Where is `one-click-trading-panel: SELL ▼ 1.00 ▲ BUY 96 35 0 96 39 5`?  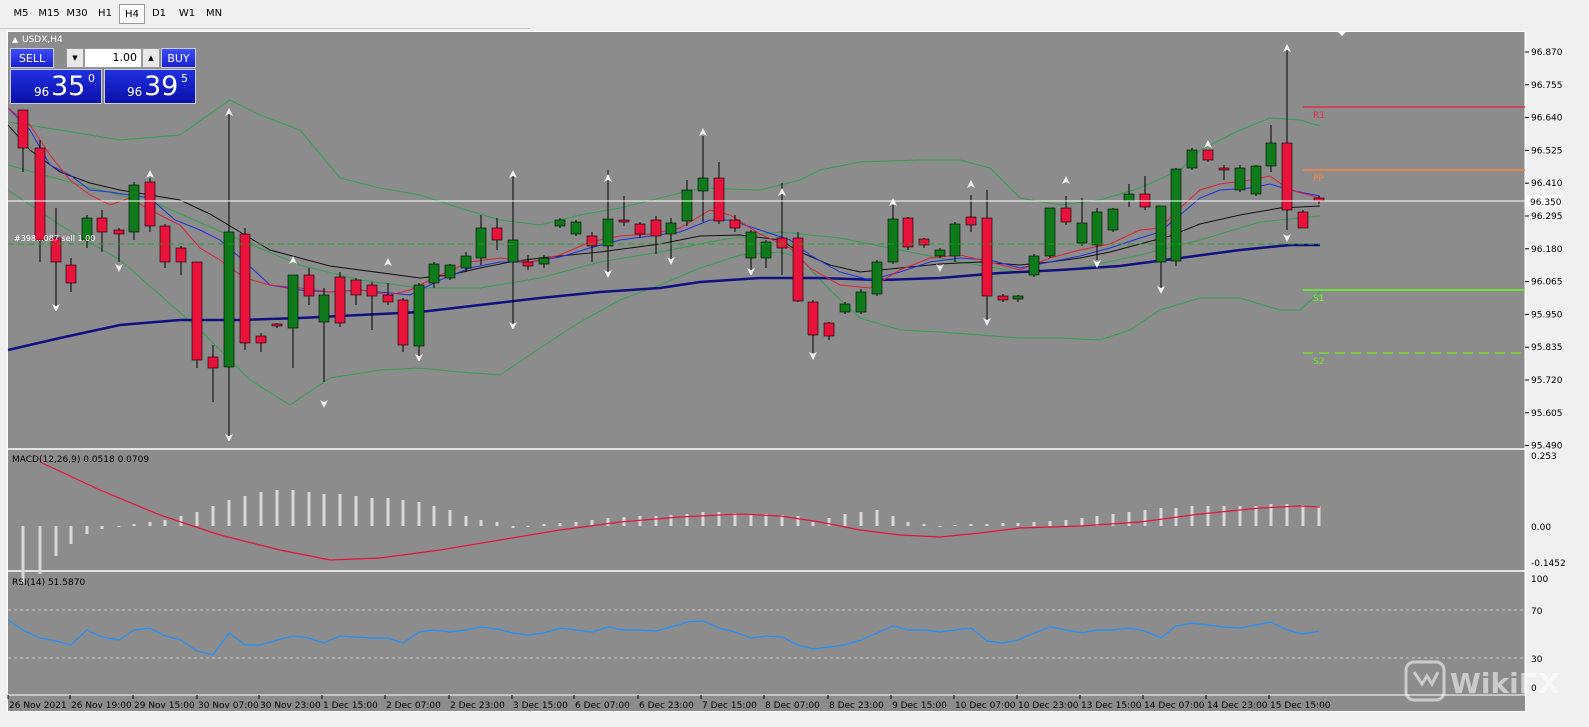 one-click-trading-panel: SELL ▼ 1.00 ▲ BUY 96 35 0 96 39 5 is located at coordinates (103, 76).